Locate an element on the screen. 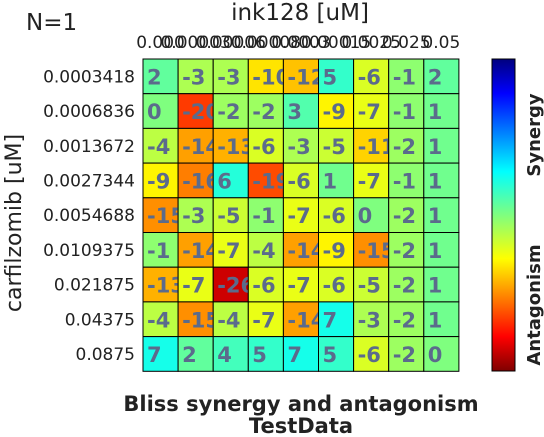 The height and width of the screenshot is (437, 544). colorbar-bottom-label: Antagonism is located at coordinates (534, 304).